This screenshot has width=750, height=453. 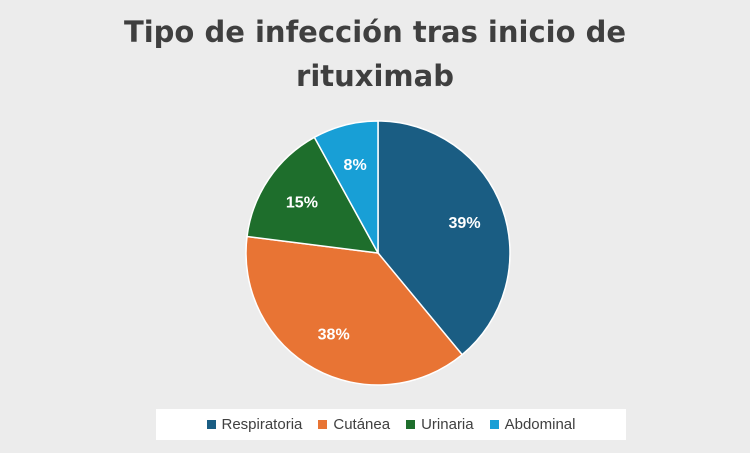 I want to click on legend-label-cutanea: Cutánea, so click(x=362, y=424).